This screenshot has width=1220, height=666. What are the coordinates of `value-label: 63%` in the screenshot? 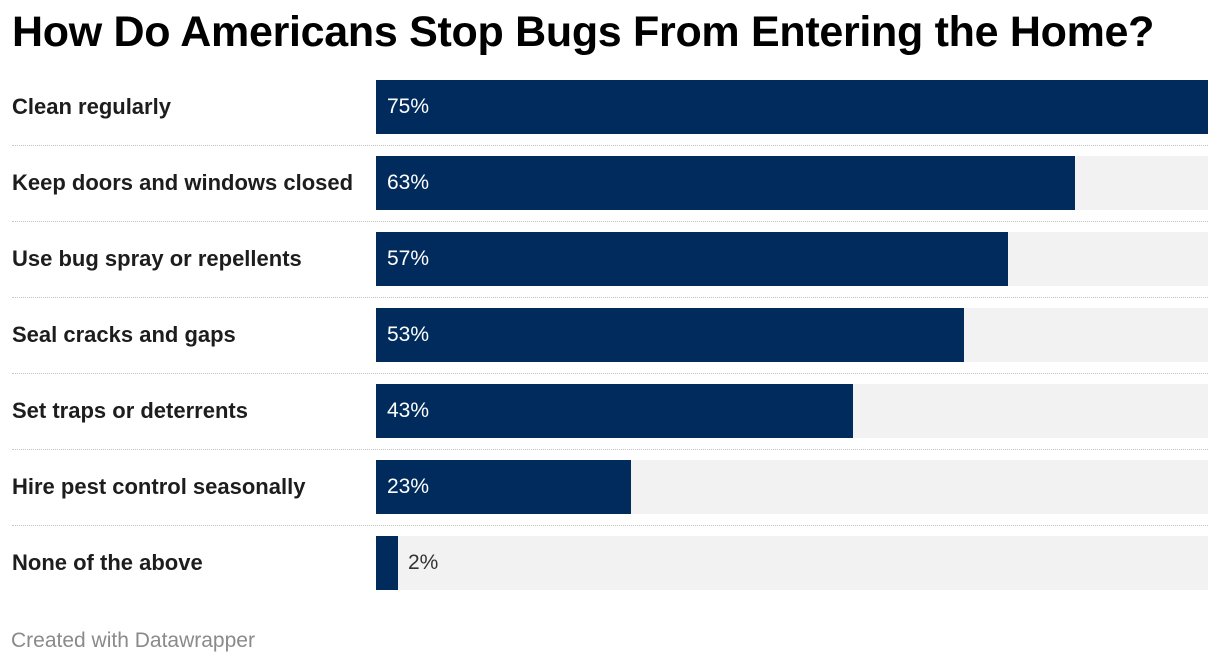 It's located at (408, 182).